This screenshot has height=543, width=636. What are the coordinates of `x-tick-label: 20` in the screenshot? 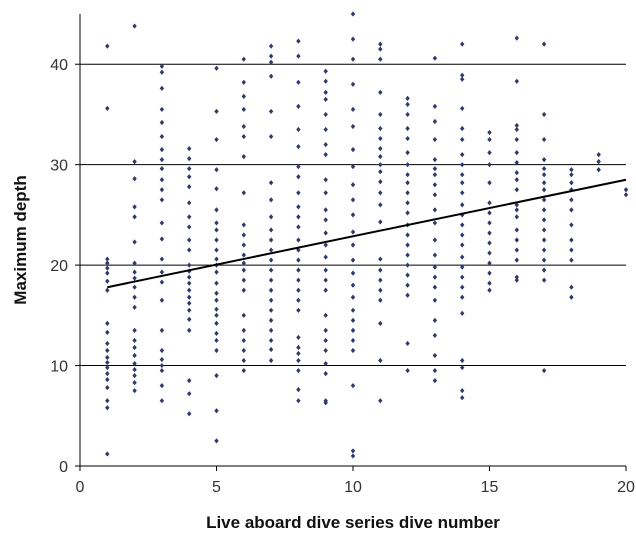 It's located at (626, 487).